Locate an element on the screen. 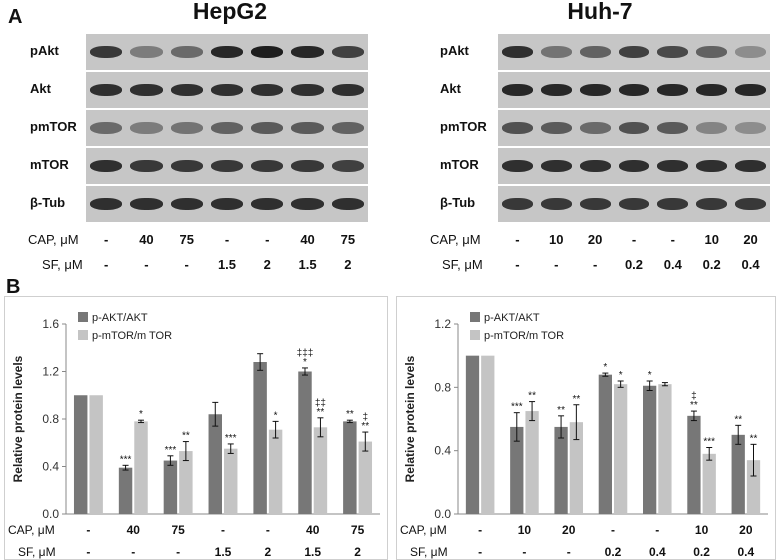 The width and height of the screenshot is (778, 560). blot-row-label: pAkt is located at coordinates (44, 50).